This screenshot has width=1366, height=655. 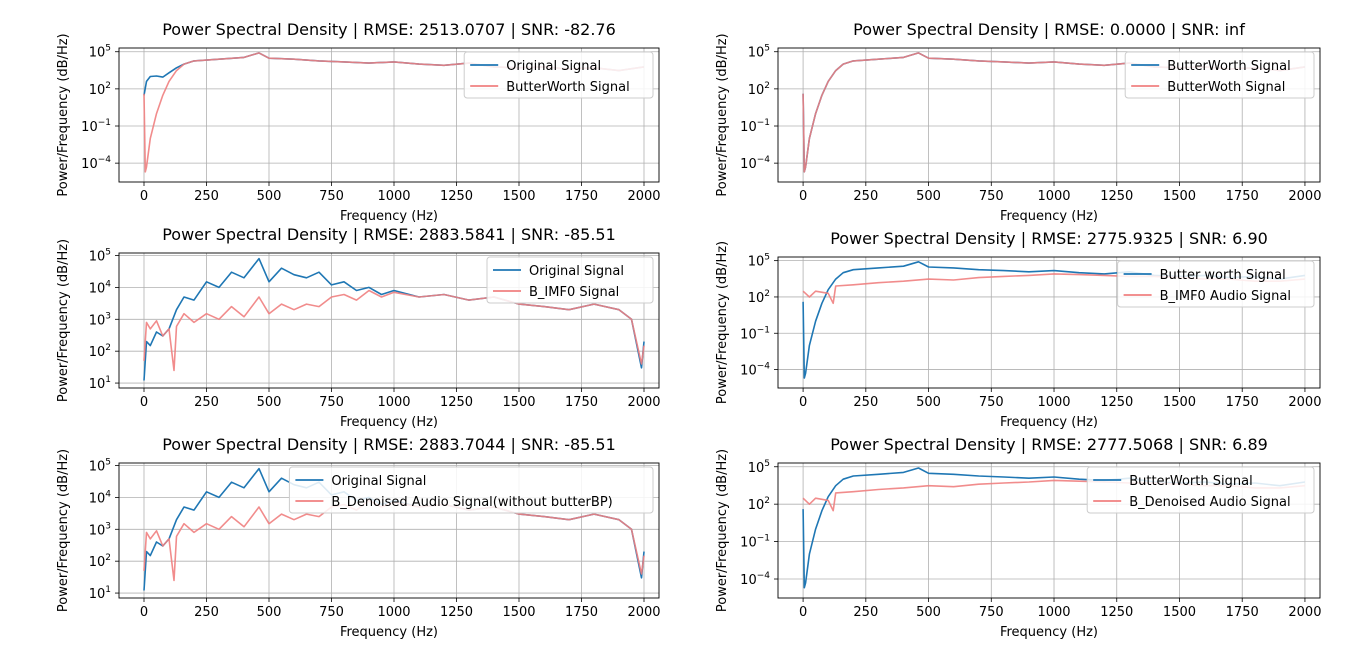 I want to click on legend: Butter worth Signal B_IMF0 Audio Signal, so click(x=1216, y=284).